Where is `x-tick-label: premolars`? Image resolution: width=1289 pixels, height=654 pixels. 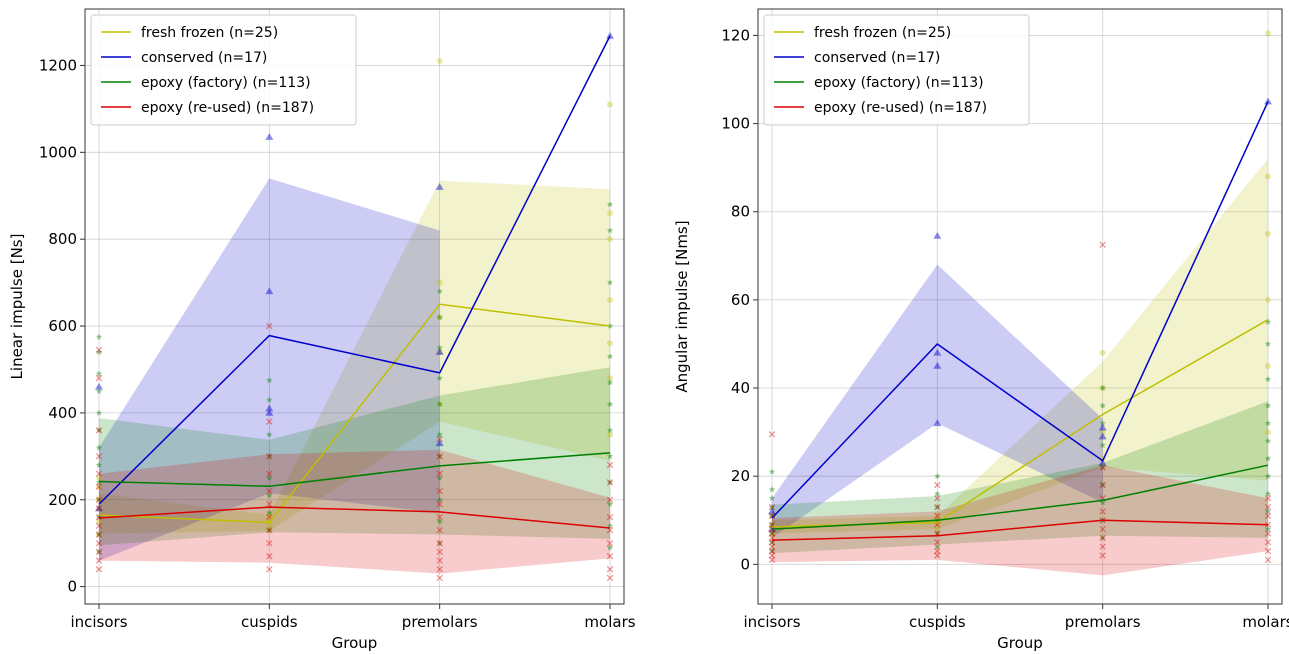
x-tick-label: premolars is located at coordinates (440, 622).